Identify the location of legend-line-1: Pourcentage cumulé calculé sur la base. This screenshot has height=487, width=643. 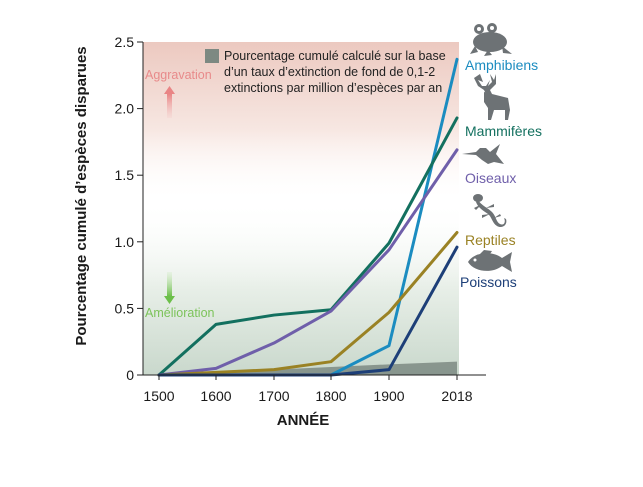
(335, 56).